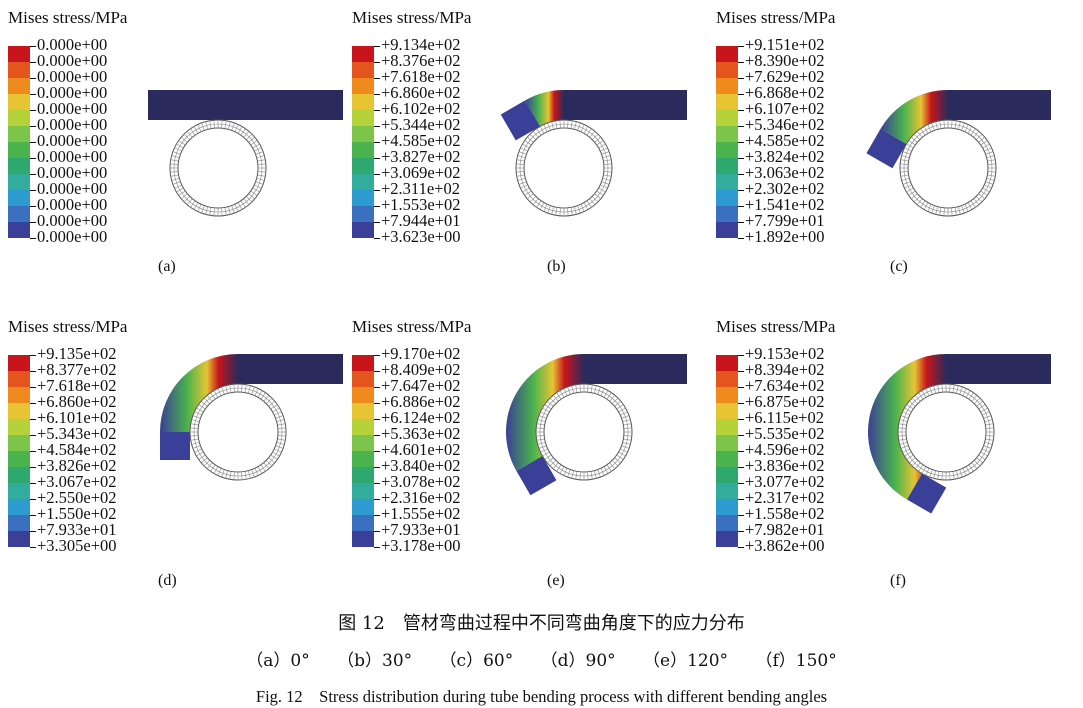 This screenshot has height=708, width=1083. I want to click on legend-value: +4.601e+02, so click(421, 449).